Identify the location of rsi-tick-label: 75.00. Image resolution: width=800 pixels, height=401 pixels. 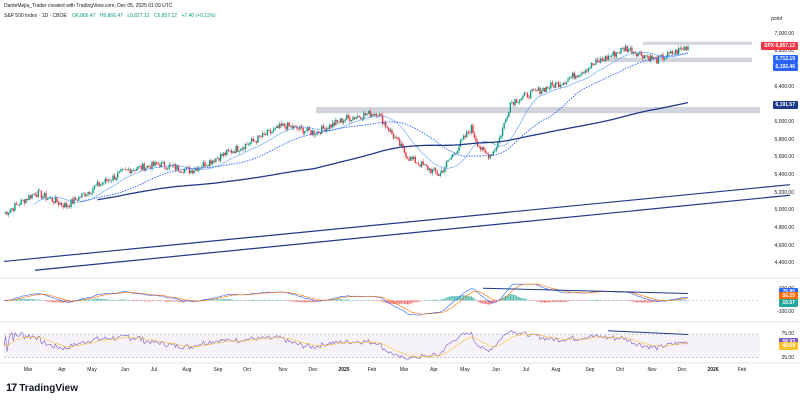
(787, 334).